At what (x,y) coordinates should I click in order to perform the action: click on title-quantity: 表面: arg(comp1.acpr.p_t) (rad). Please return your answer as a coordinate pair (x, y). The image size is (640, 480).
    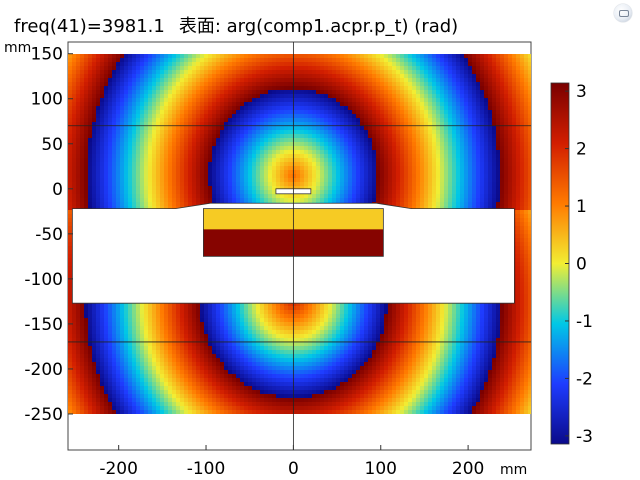
    Looking at the image, I should click on (318, 26).